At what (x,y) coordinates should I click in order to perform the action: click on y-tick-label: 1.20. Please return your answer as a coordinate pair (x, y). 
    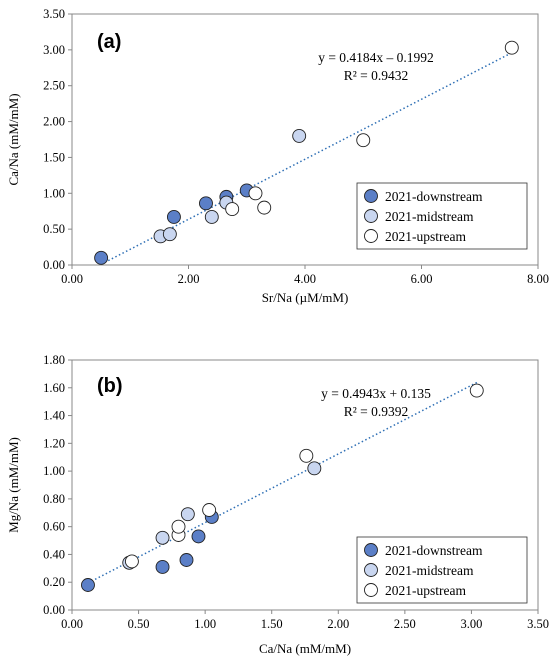
    Looking at the image, I should click on (54, 443).